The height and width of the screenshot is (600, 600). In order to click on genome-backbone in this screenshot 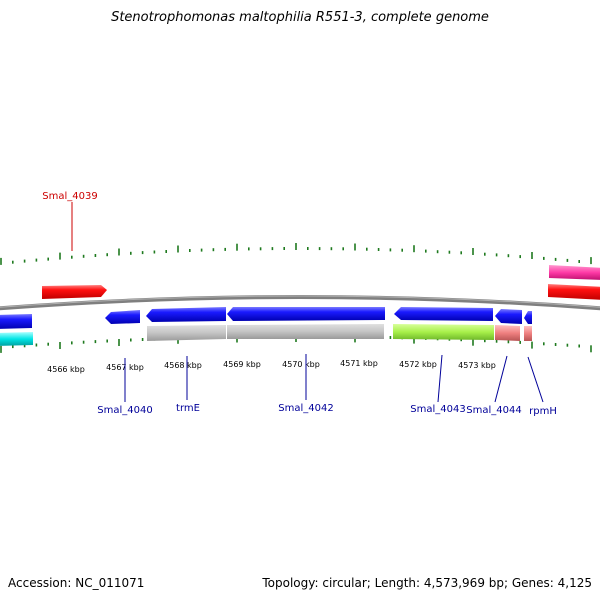, I will do `click(300, 303)`.